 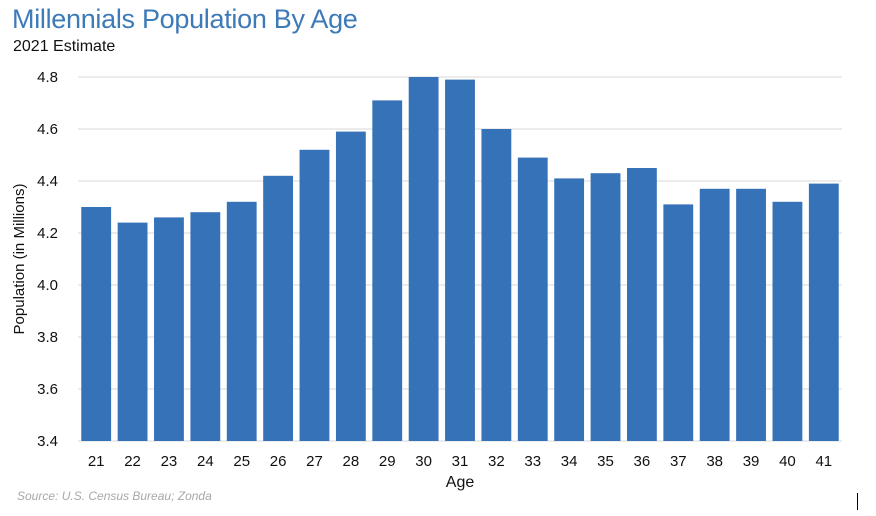 What do you see at coordinates (241, 461) in the screenshot?
I see `x-tick-label: 25` at bounding box center [241, 461].